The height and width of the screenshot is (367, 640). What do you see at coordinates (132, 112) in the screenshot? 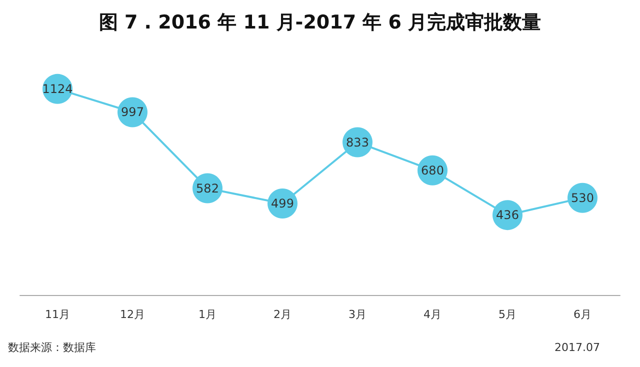
I see `data-label: 997` at bounding box center [132, 112].